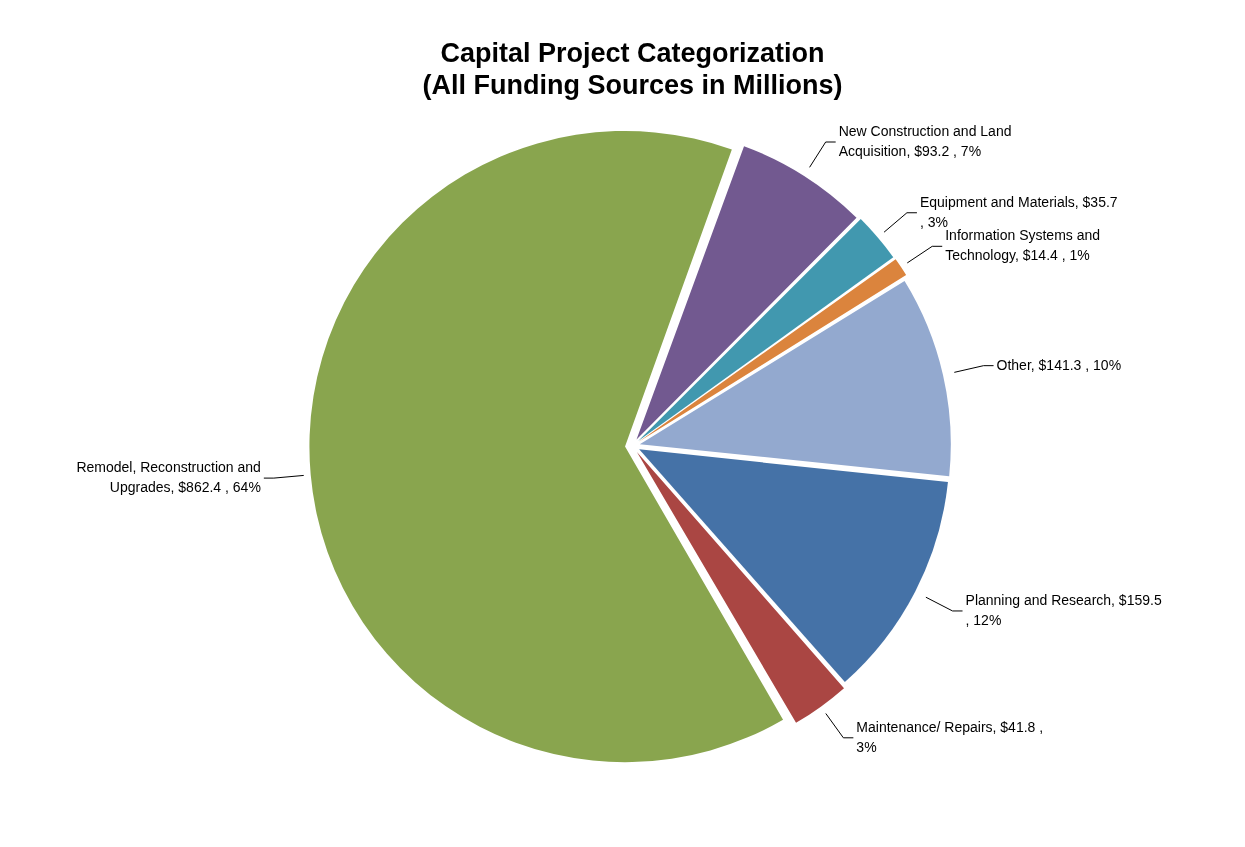 The height and width of the screenshot is (847, 1245). I want to click on slice-label: Planning and Research, $159.5 , 12%, so click(1063, 609).